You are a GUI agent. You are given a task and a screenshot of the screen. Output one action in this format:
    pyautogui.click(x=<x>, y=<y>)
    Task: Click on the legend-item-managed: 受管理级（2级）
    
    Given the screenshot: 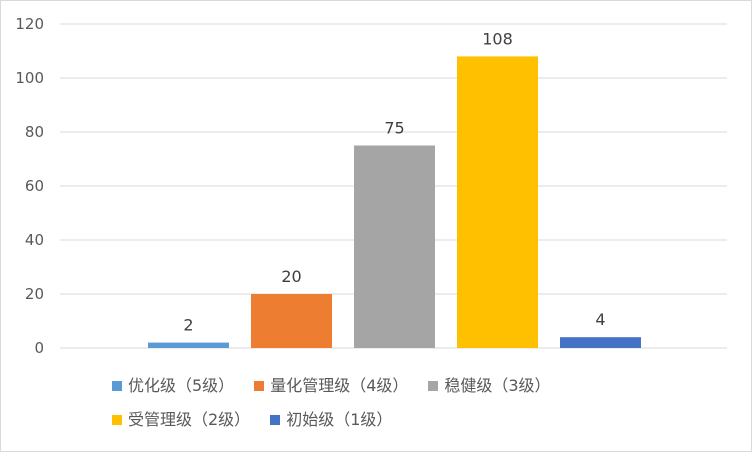 What is the action you would take?
    pyautogui.click(x=181, y=420)
    